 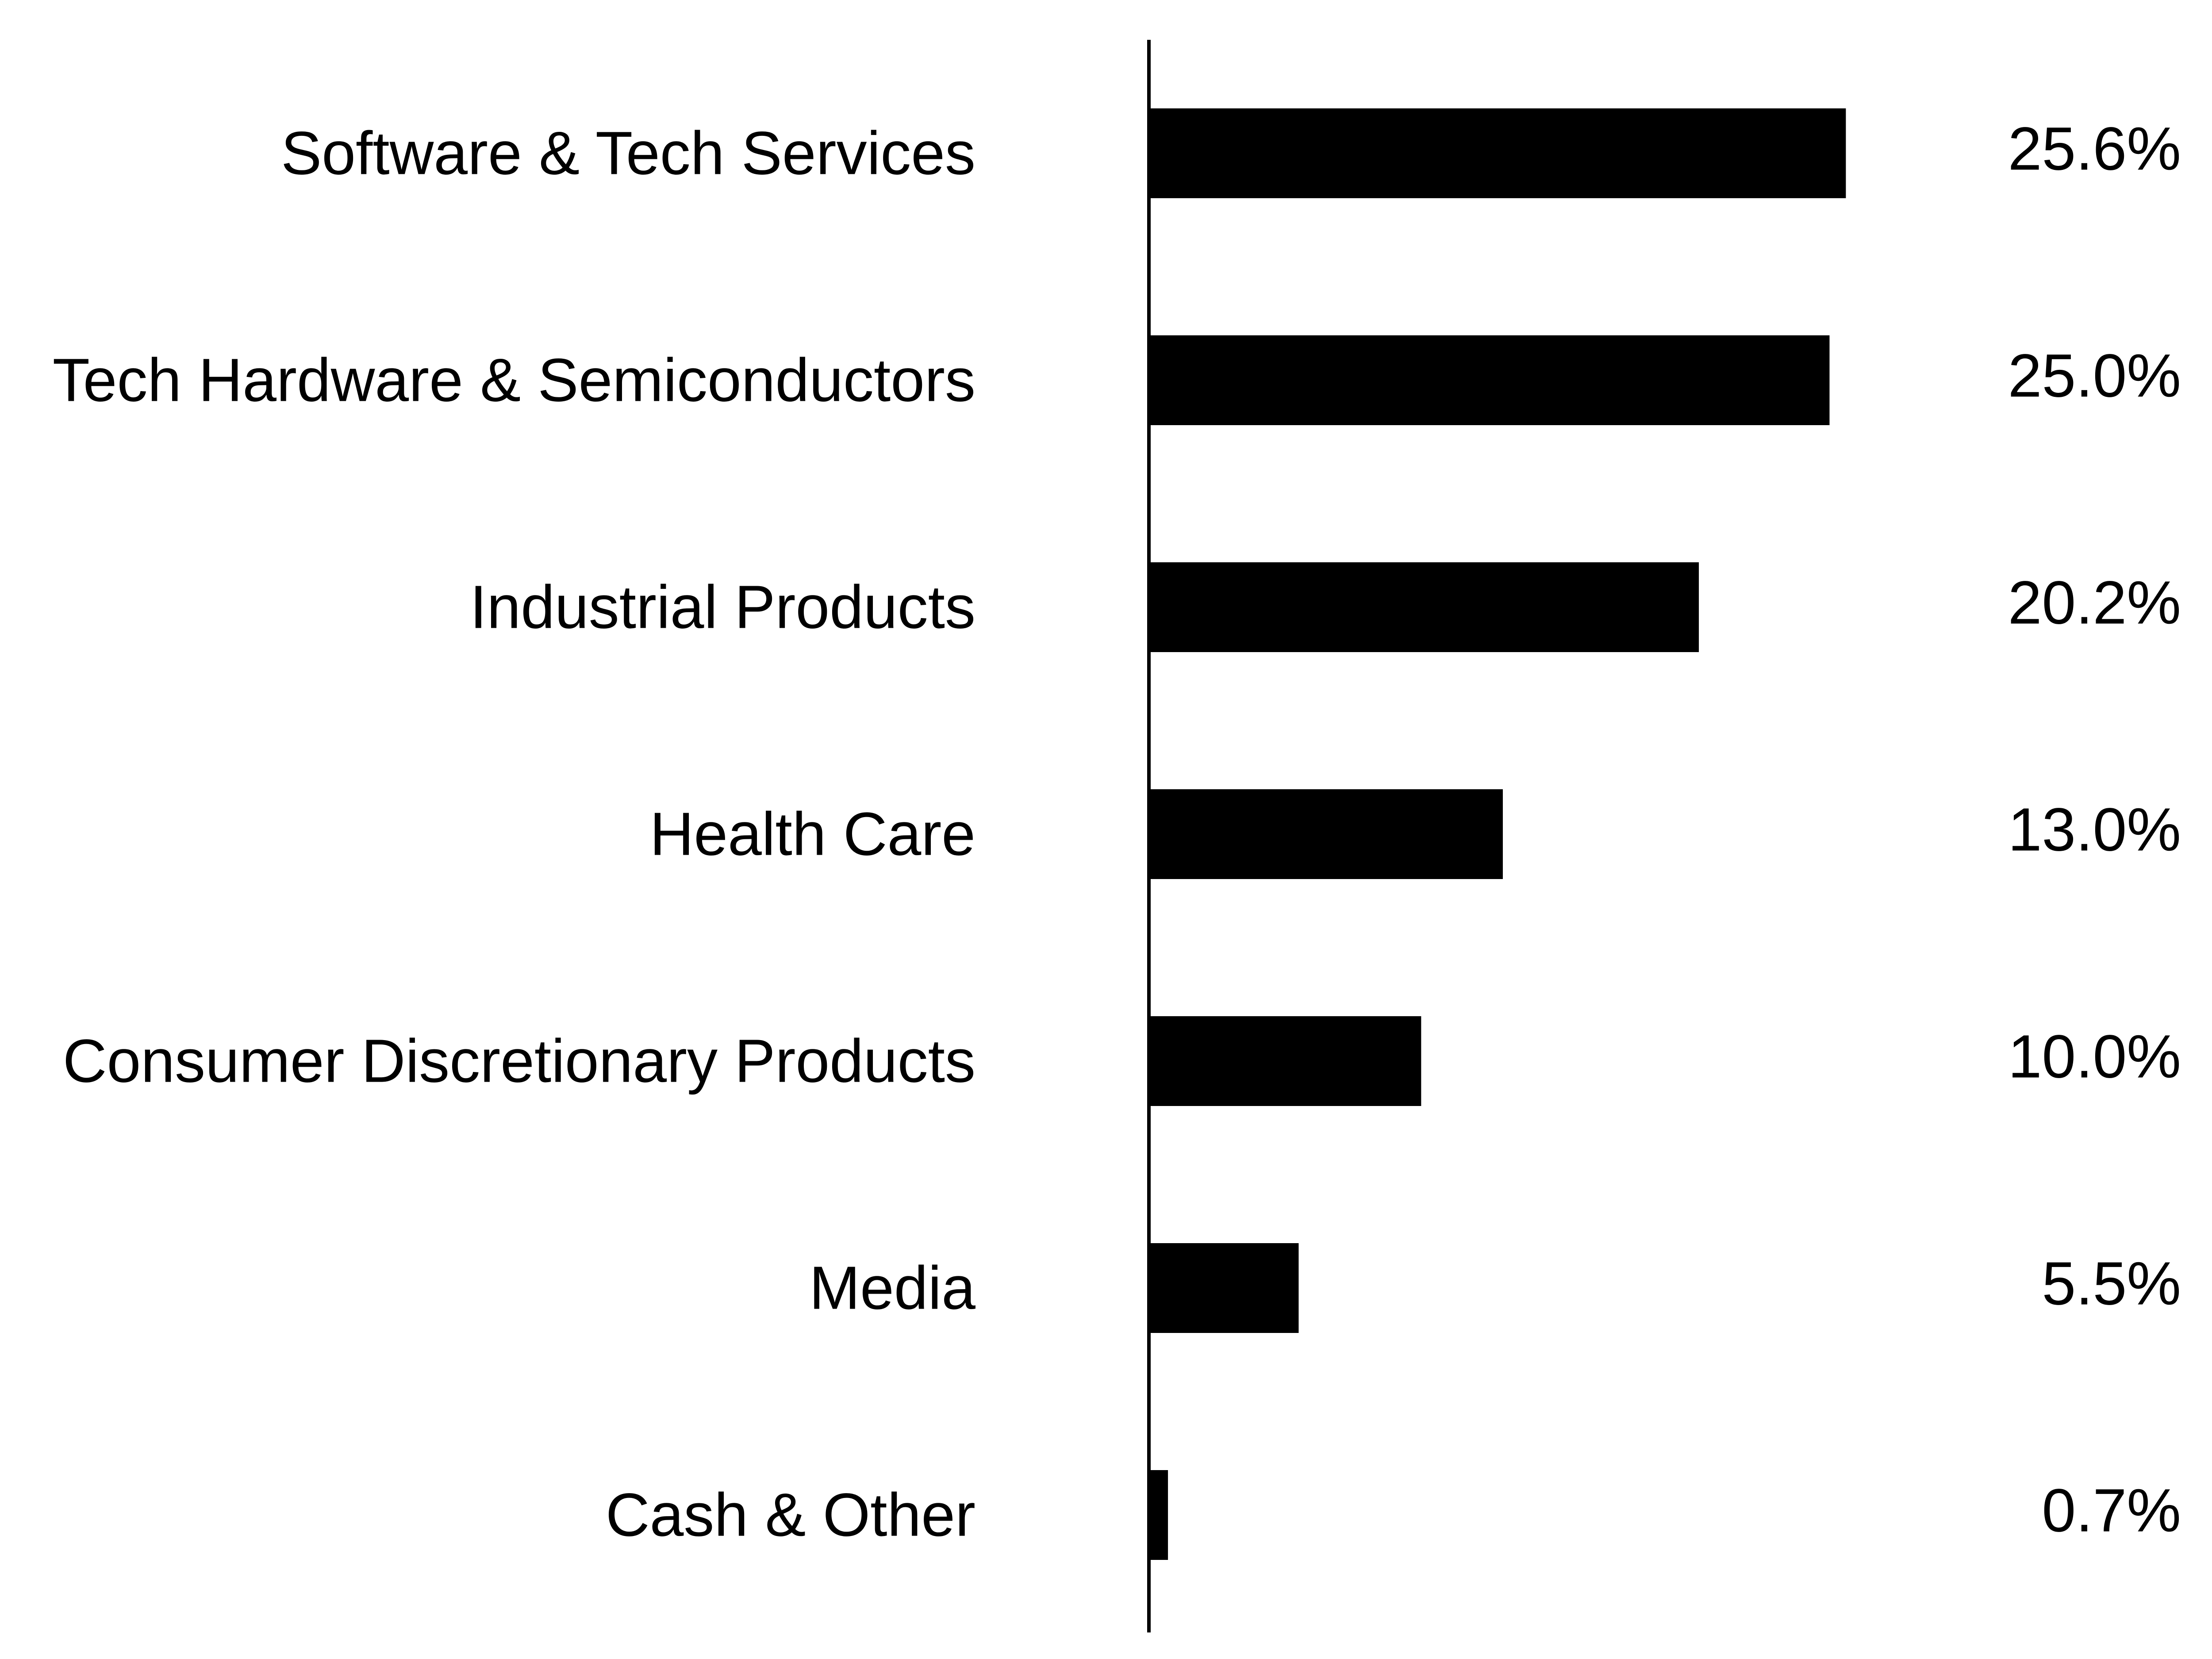 What do you see at coordinates (2111, 1511) in the screenshot?
I see `value-label: 0.7%` at bounding box center [2111, 1511].